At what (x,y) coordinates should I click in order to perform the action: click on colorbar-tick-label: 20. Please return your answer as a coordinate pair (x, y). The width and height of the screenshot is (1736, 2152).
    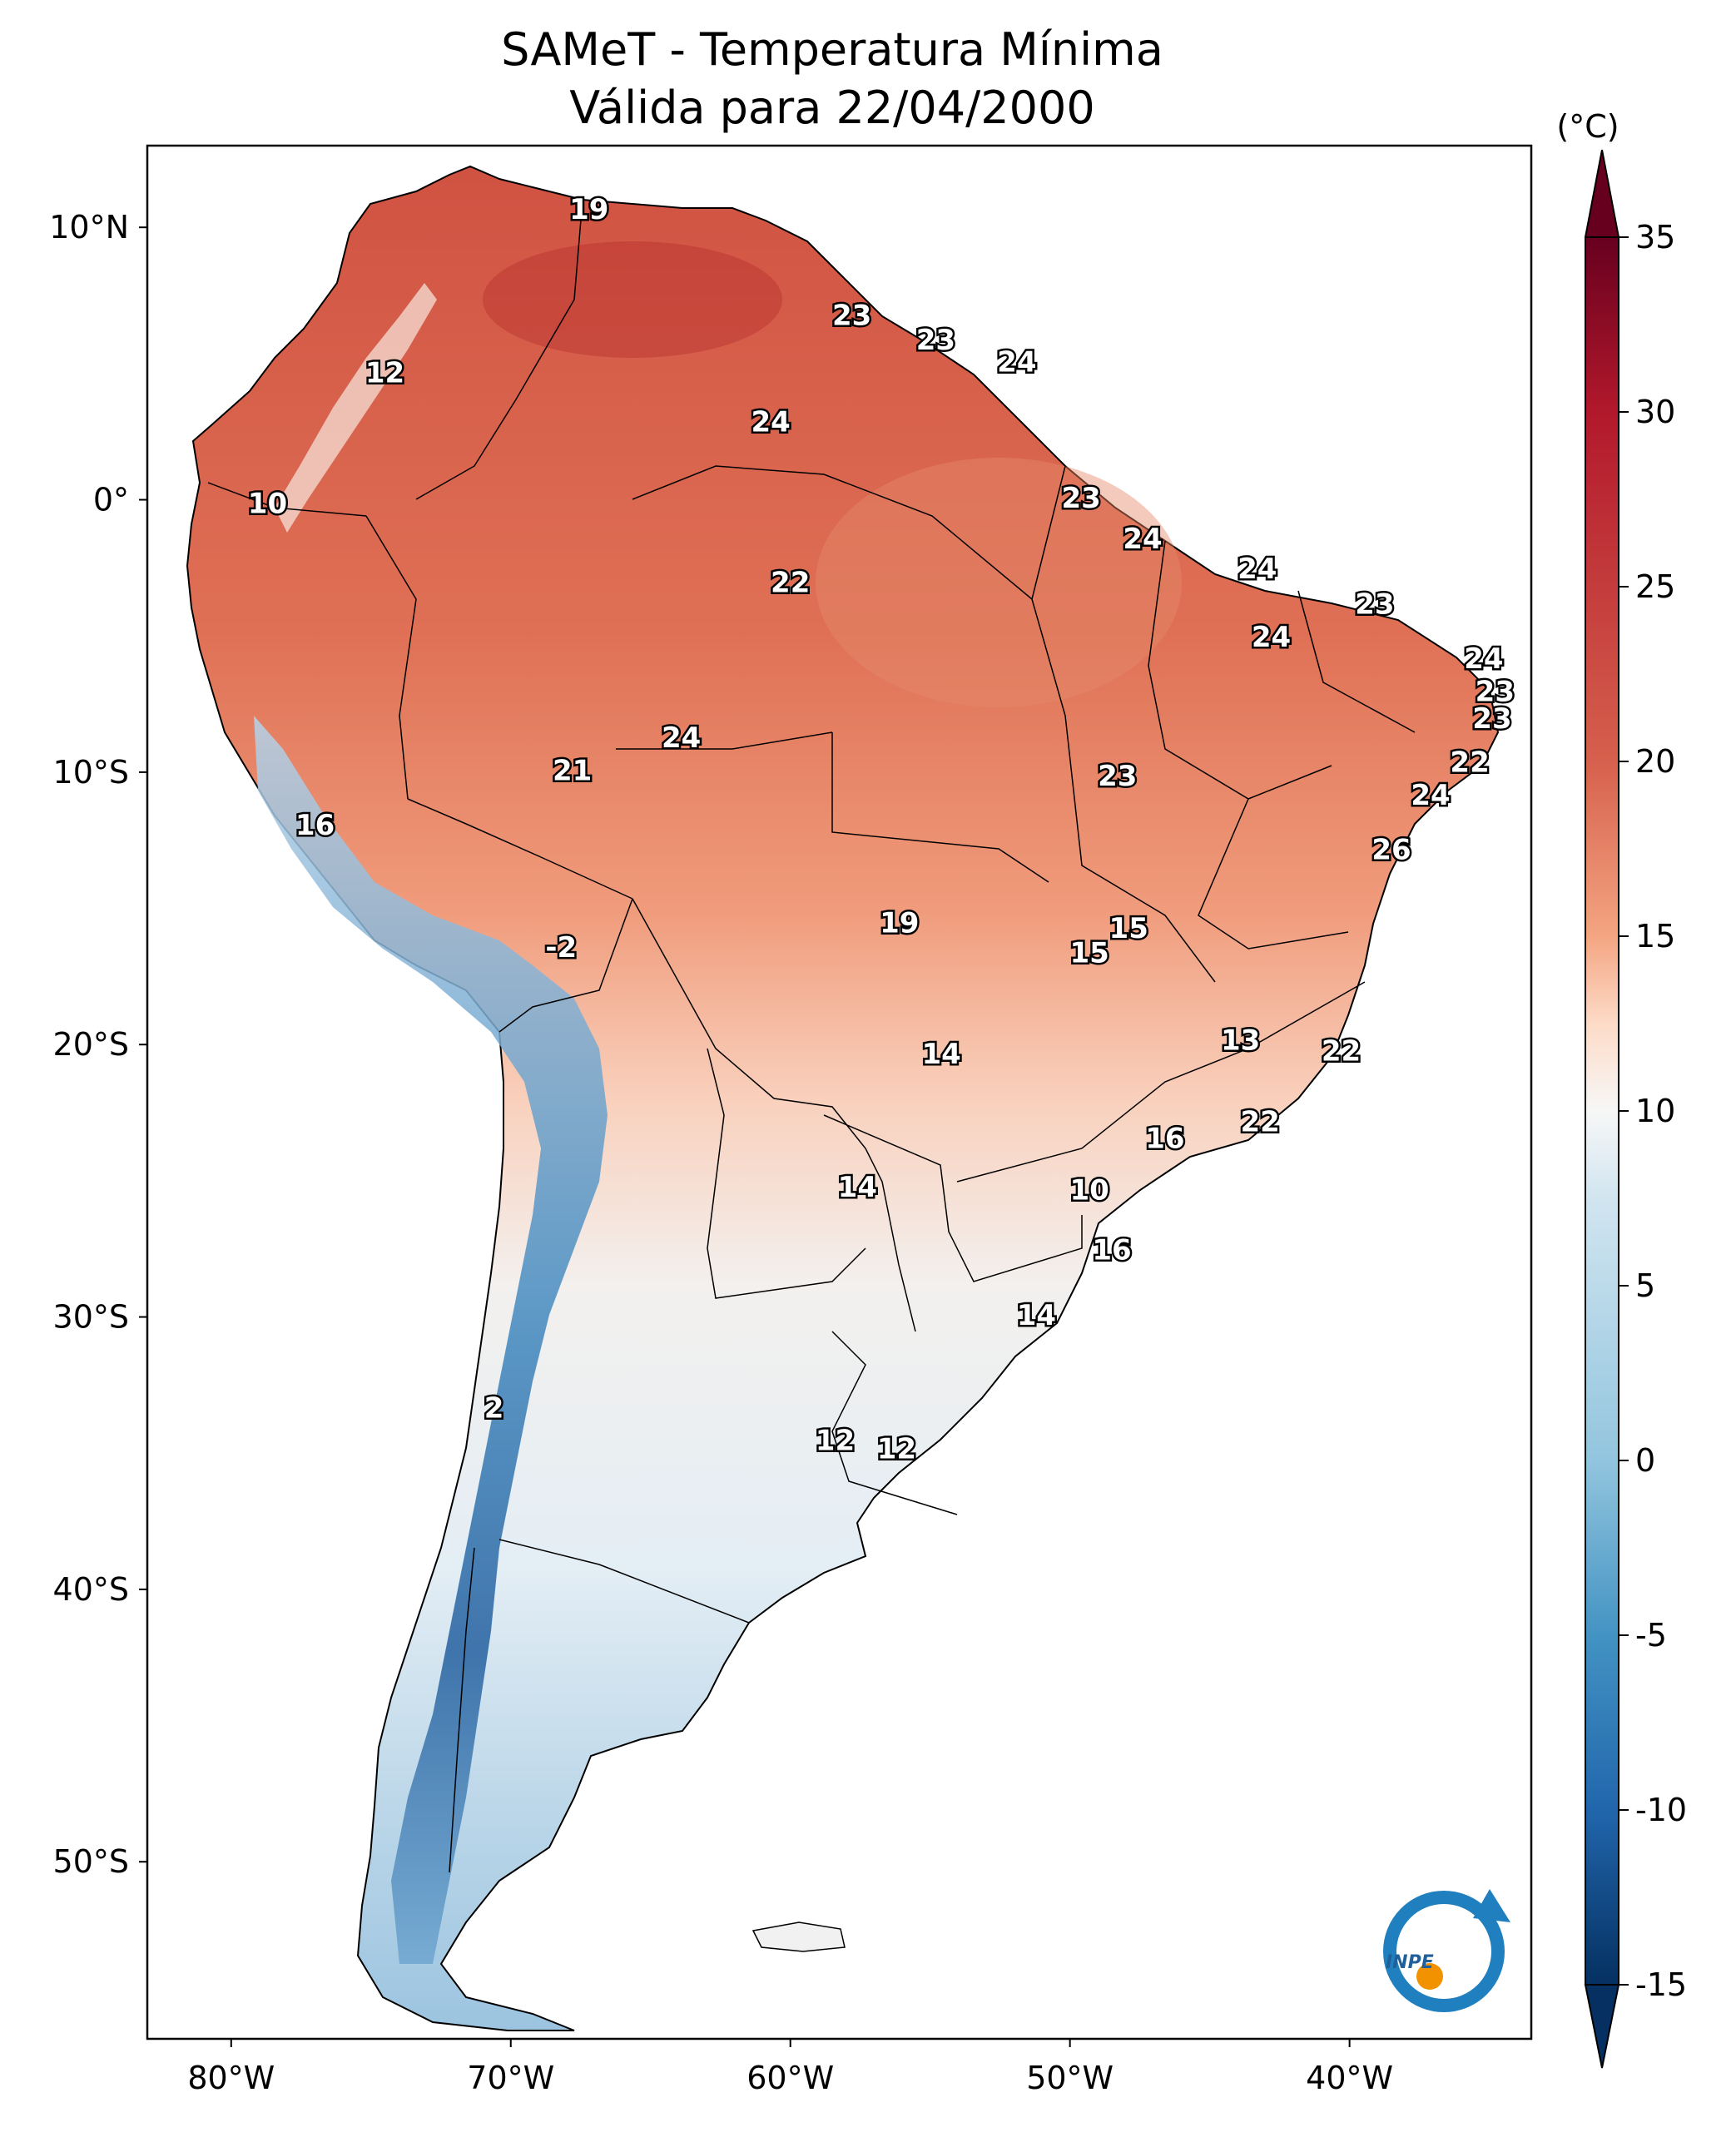
    Looking at the image, I should click on (1655, 761).